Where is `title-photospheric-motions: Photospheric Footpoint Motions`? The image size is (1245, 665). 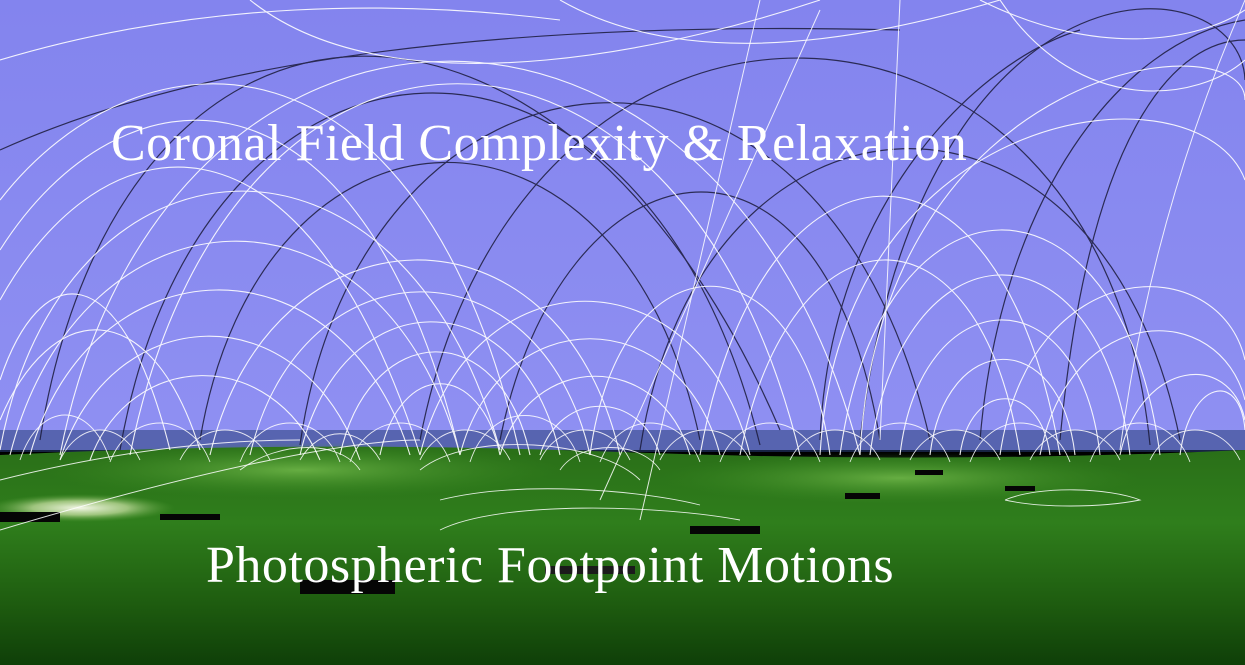 title-photospheric-motions: Photospheric Footpoint Motions is located at coordinates (550, 566).